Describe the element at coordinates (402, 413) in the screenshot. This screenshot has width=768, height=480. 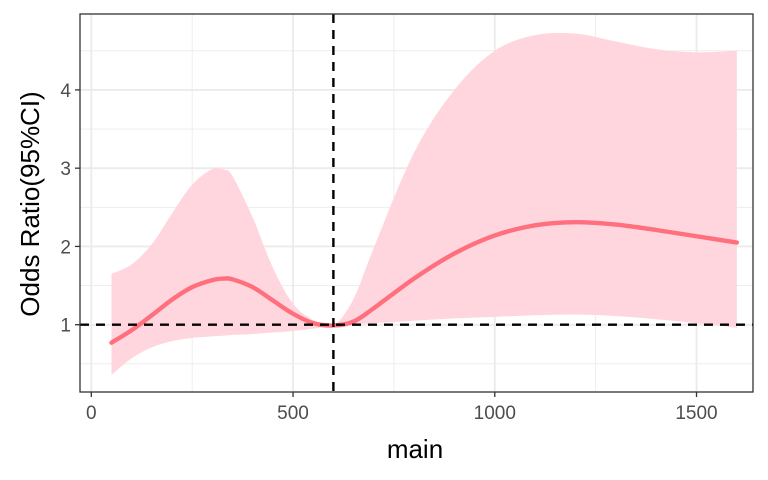
I see `x-axis-tick-labels: 0 500 1000 1500` at that location.